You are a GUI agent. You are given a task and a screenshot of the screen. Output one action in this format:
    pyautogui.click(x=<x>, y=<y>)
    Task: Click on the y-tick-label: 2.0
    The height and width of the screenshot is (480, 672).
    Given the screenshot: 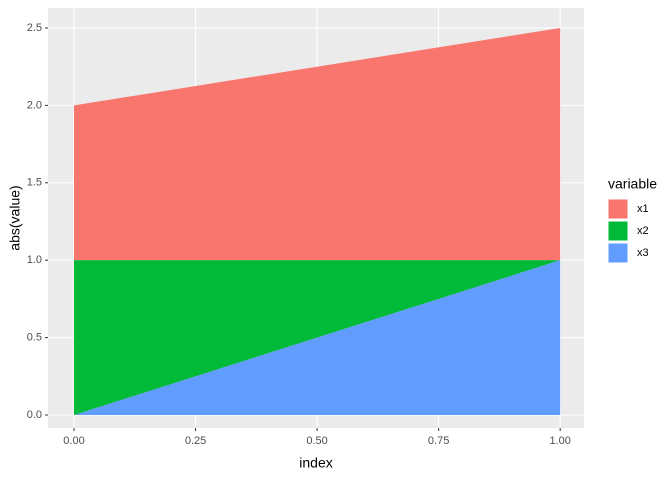 What is the action you would take?
    pyautogui.click(x=34, y=105)
    